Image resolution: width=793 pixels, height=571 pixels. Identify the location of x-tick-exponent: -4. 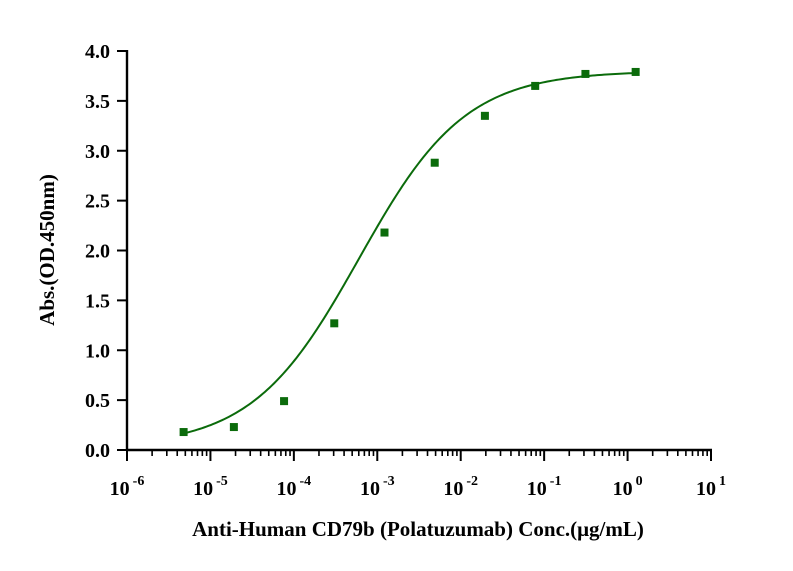
(306, 481).